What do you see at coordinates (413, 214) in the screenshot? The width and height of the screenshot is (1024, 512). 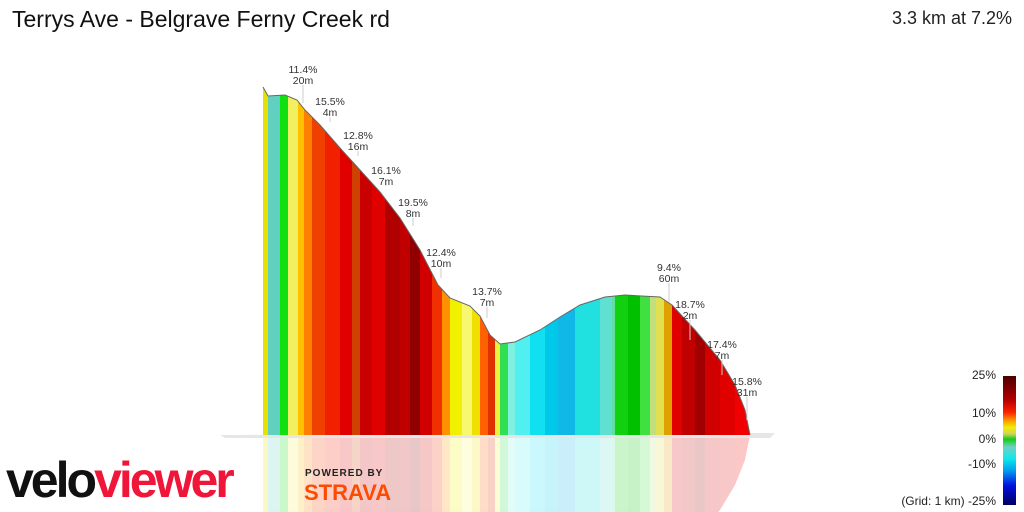 I see `annotation-length: 8m` at bounding box center [413, 214].